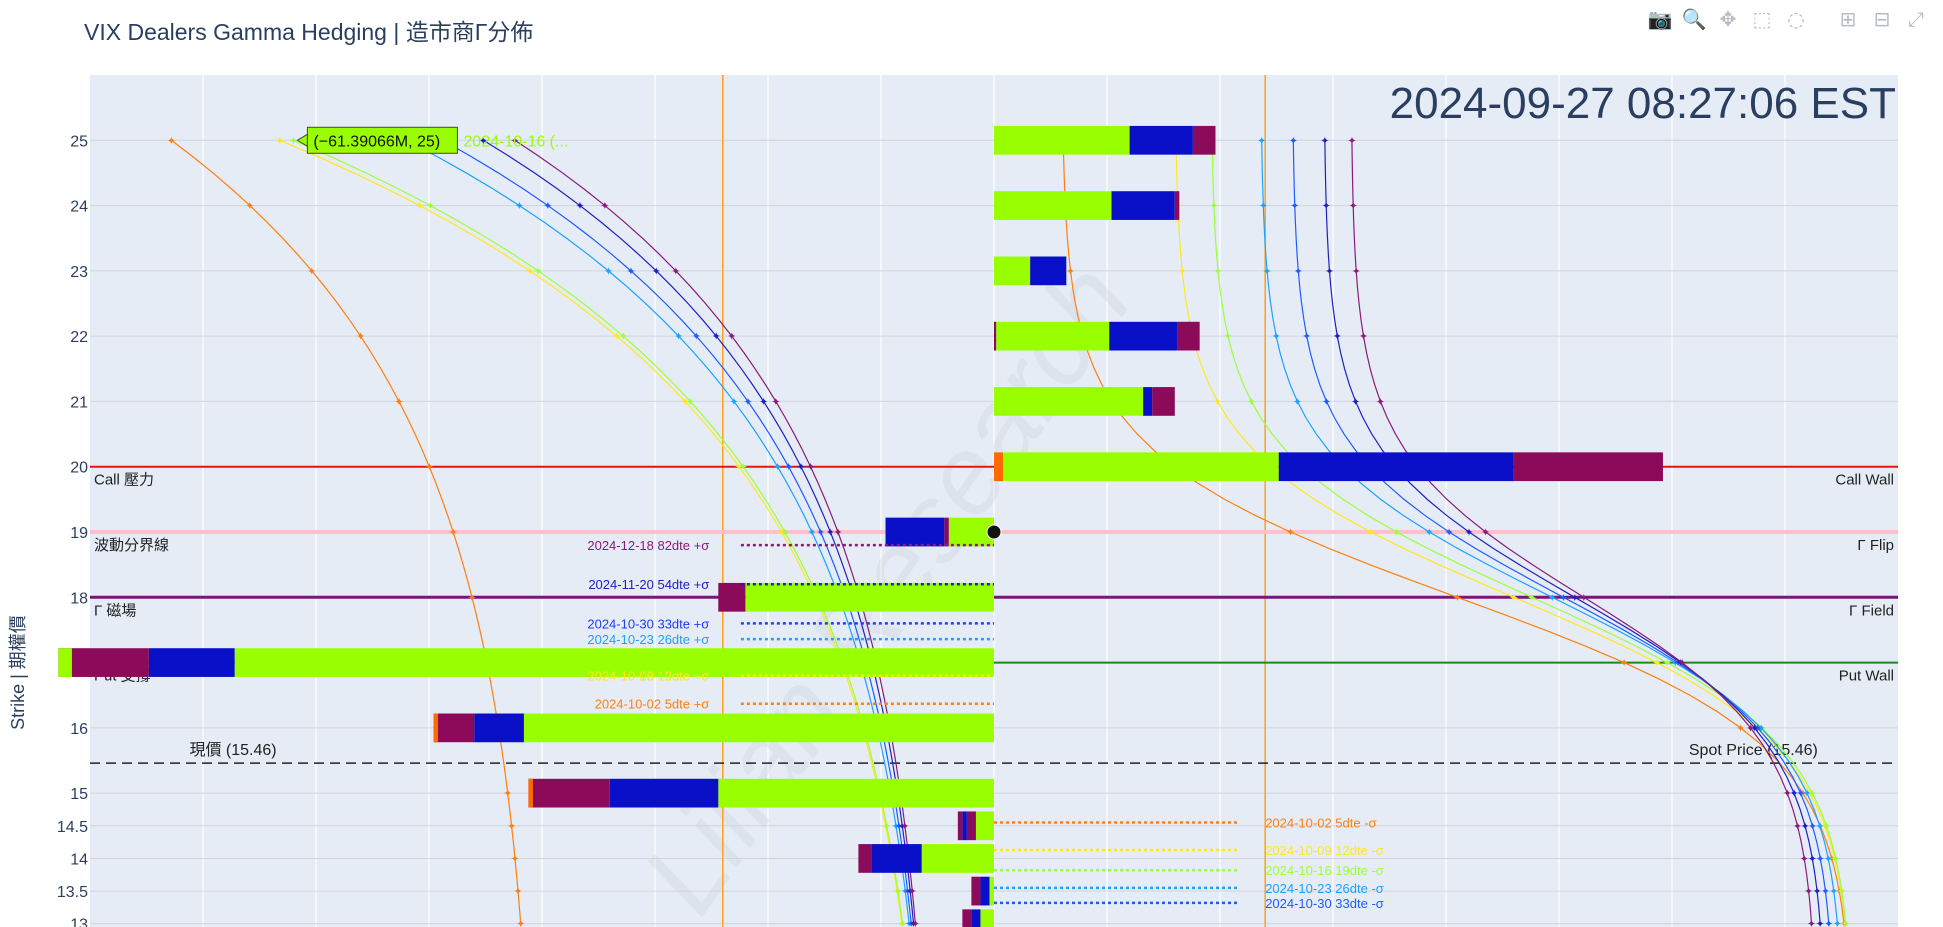 The image size is (1943, 927). I want to click on y-tick-label: 22, so click(79, 337).